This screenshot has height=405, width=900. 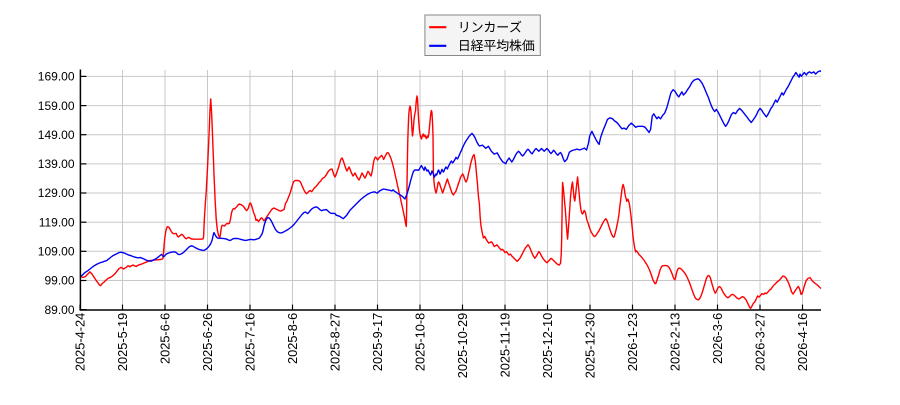 I want to click on svg-text: 139.00, so click(x=56, y=164).